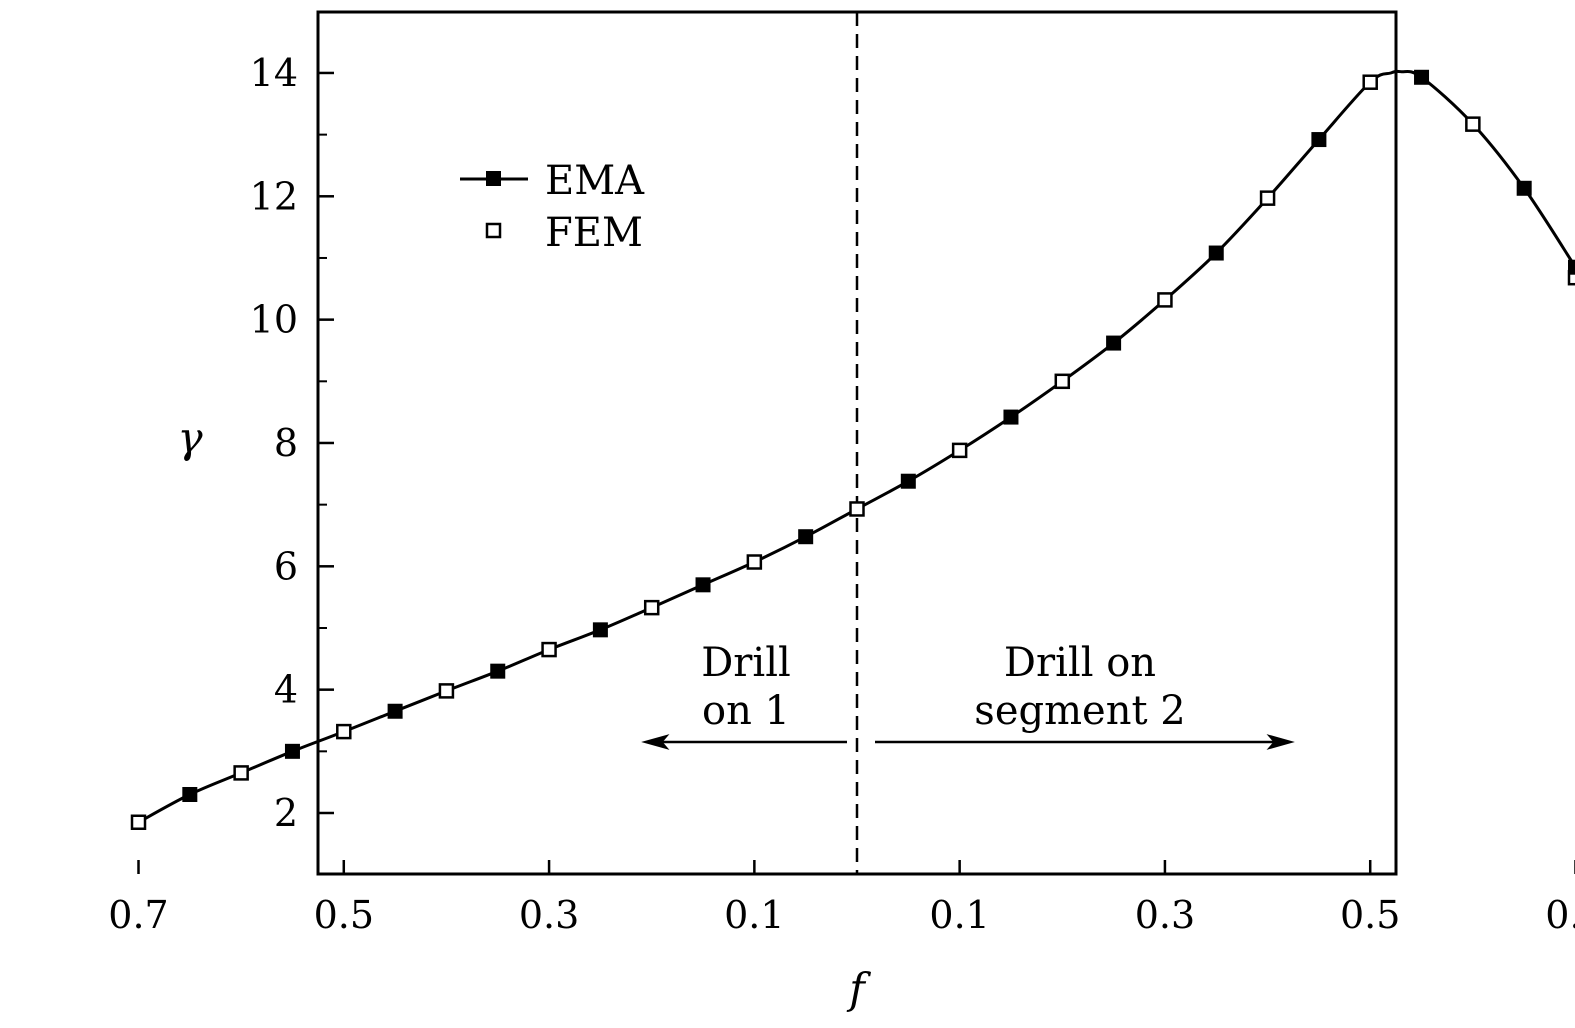 This screenshot has width=1575, height=1028. I want to click on legend-ema-label: EMA, so click(595, 181).